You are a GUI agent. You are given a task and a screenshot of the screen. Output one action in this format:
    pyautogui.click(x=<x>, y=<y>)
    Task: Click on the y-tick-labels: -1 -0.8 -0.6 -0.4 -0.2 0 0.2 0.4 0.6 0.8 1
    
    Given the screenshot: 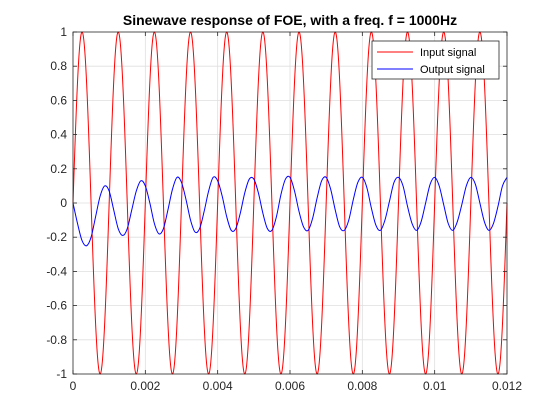 What is the action you would take?
    pyautogui.click(x=56, y=203)
    